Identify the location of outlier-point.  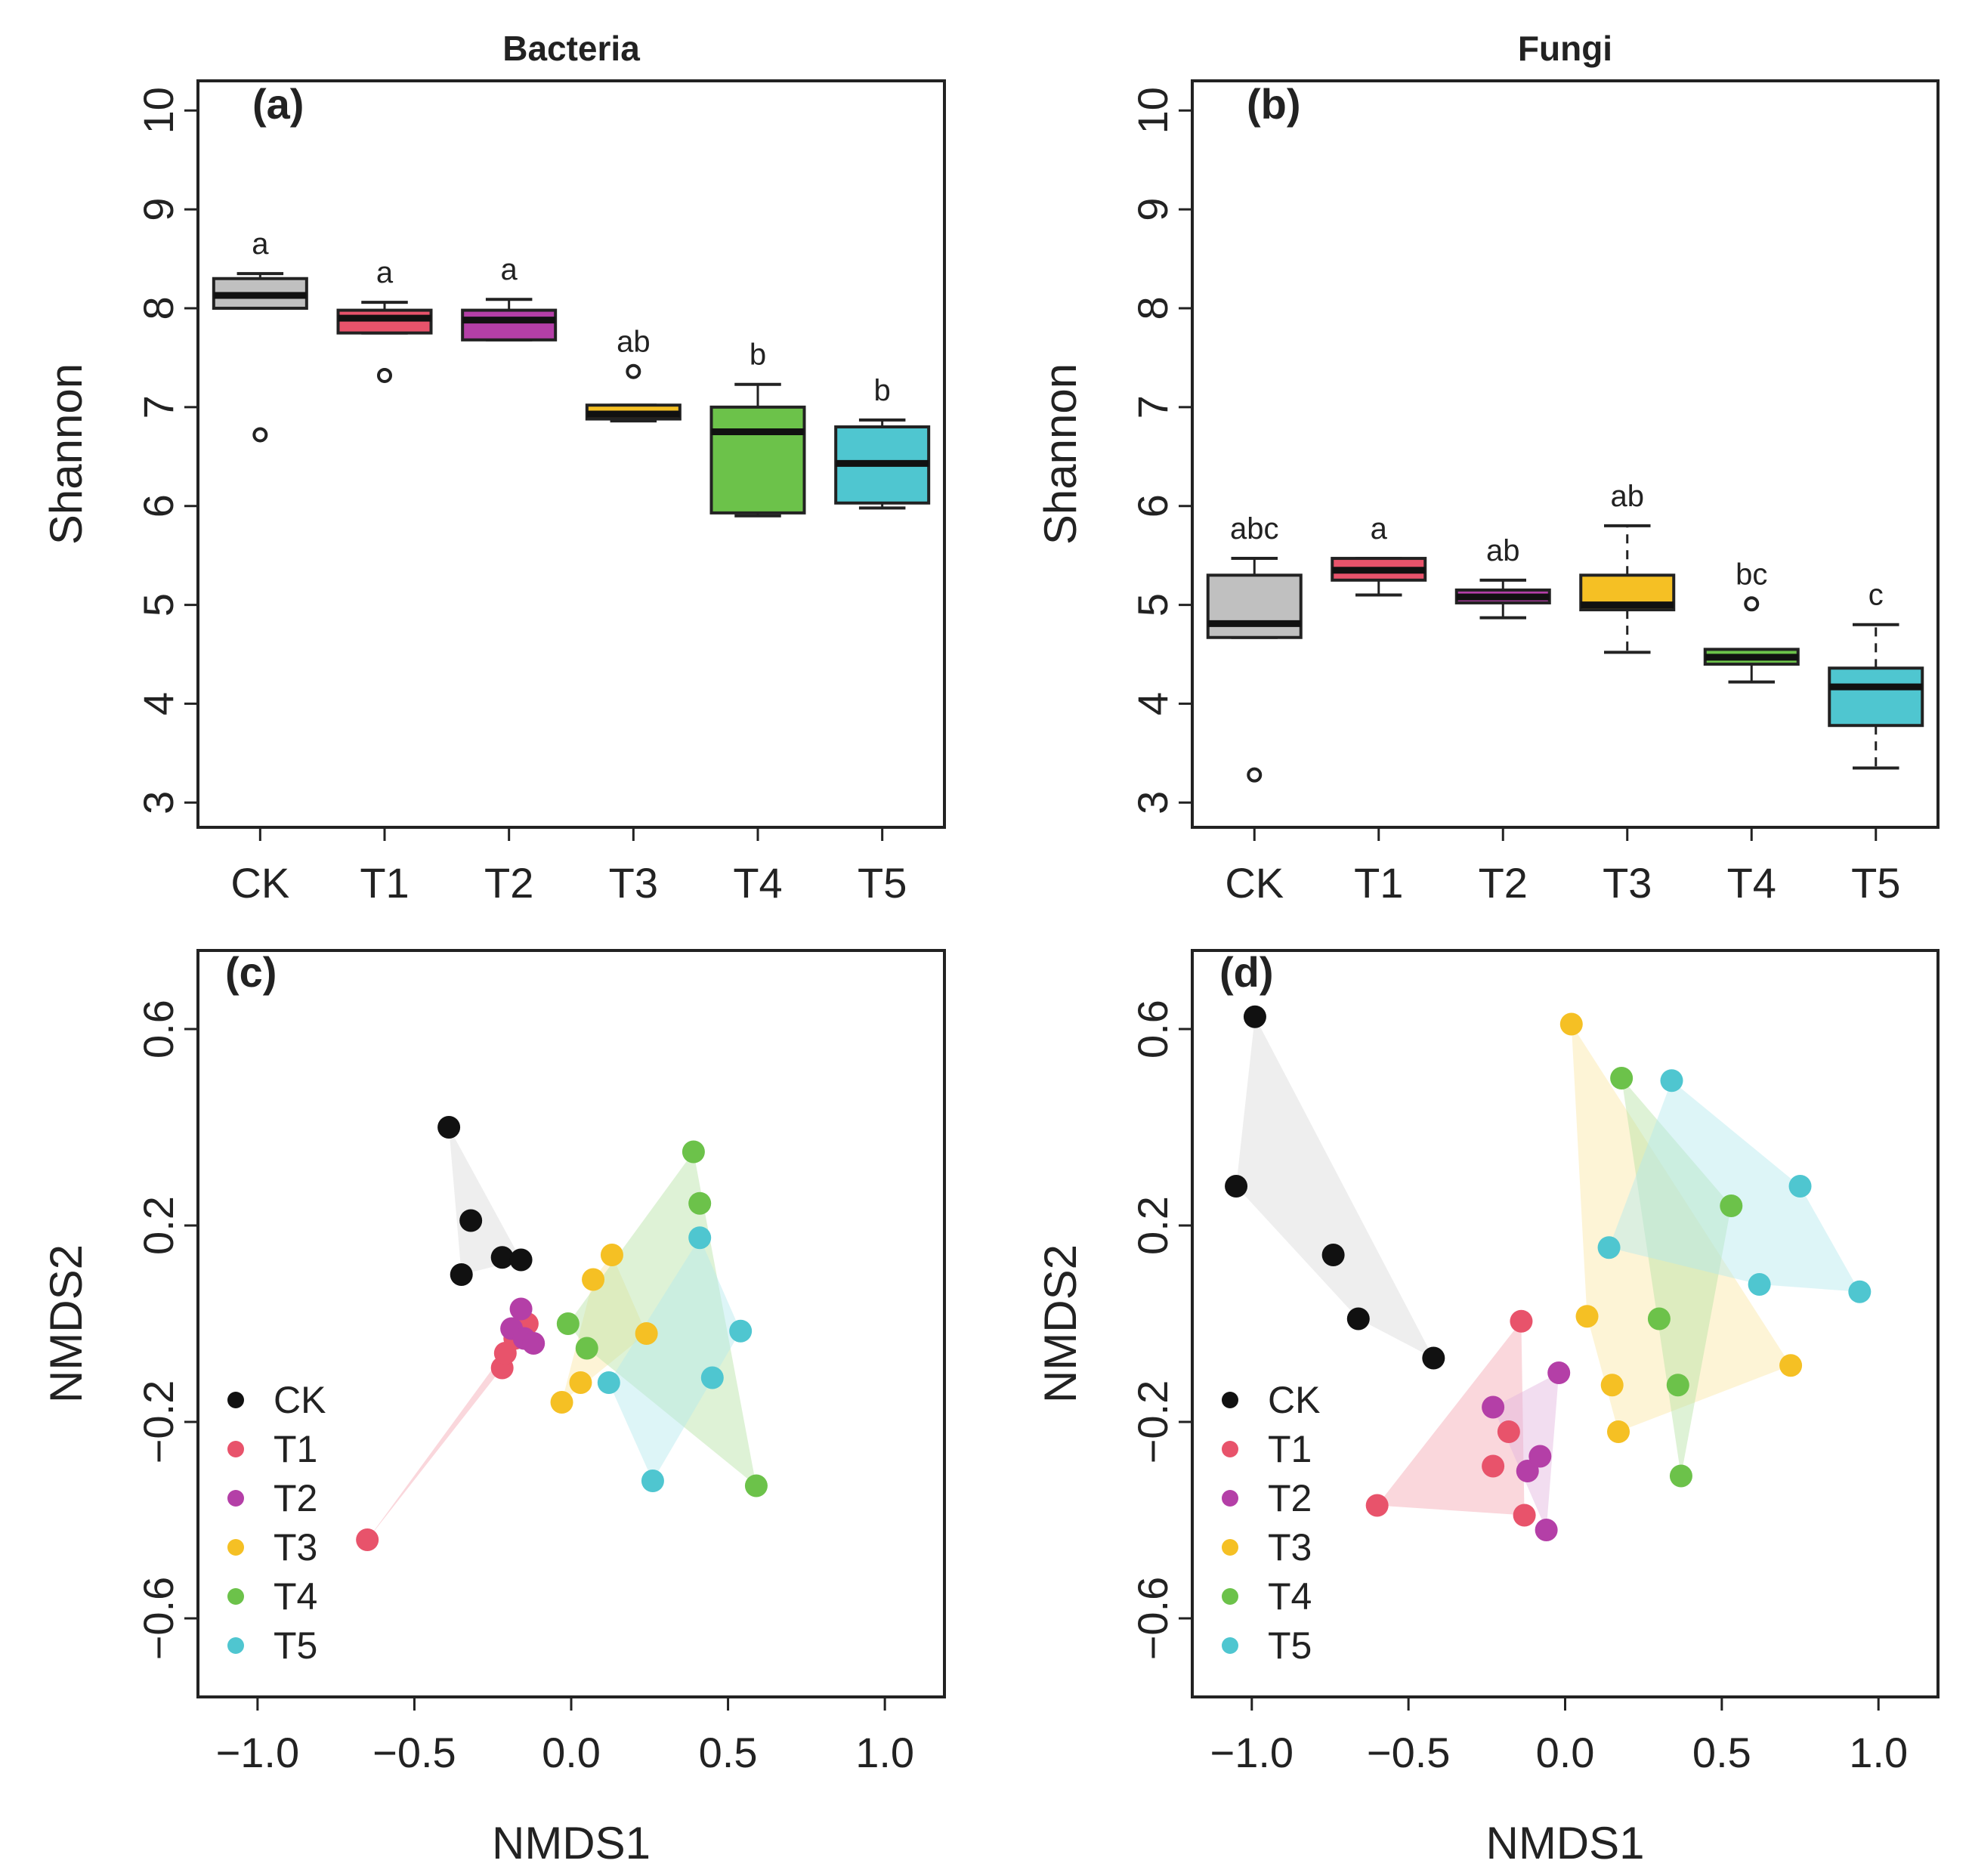
(633, 371).